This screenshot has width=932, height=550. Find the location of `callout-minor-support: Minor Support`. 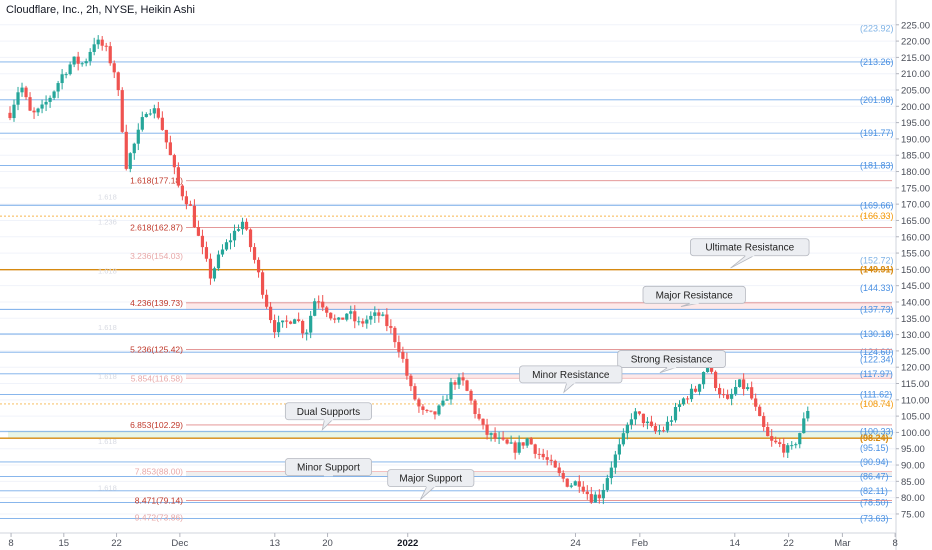

callout-minor-support: Minor Support is located at coordinates (328, 467).